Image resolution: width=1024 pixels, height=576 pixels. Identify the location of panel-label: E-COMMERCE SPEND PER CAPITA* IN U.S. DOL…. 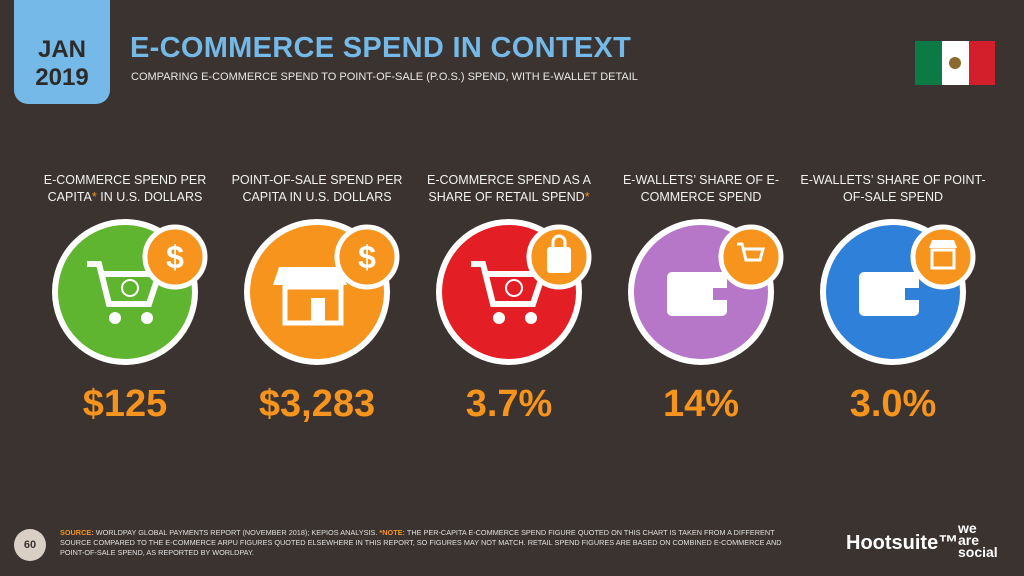
(125, 189).